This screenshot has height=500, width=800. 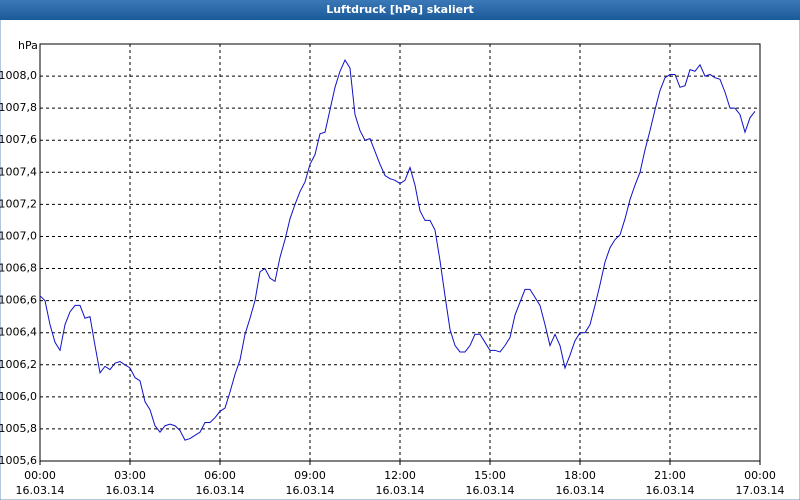 What do you see at coordinates (130, 475) in the screenshot?
I see `x-tick-label: 03:00` at bounding box center [130, 475].